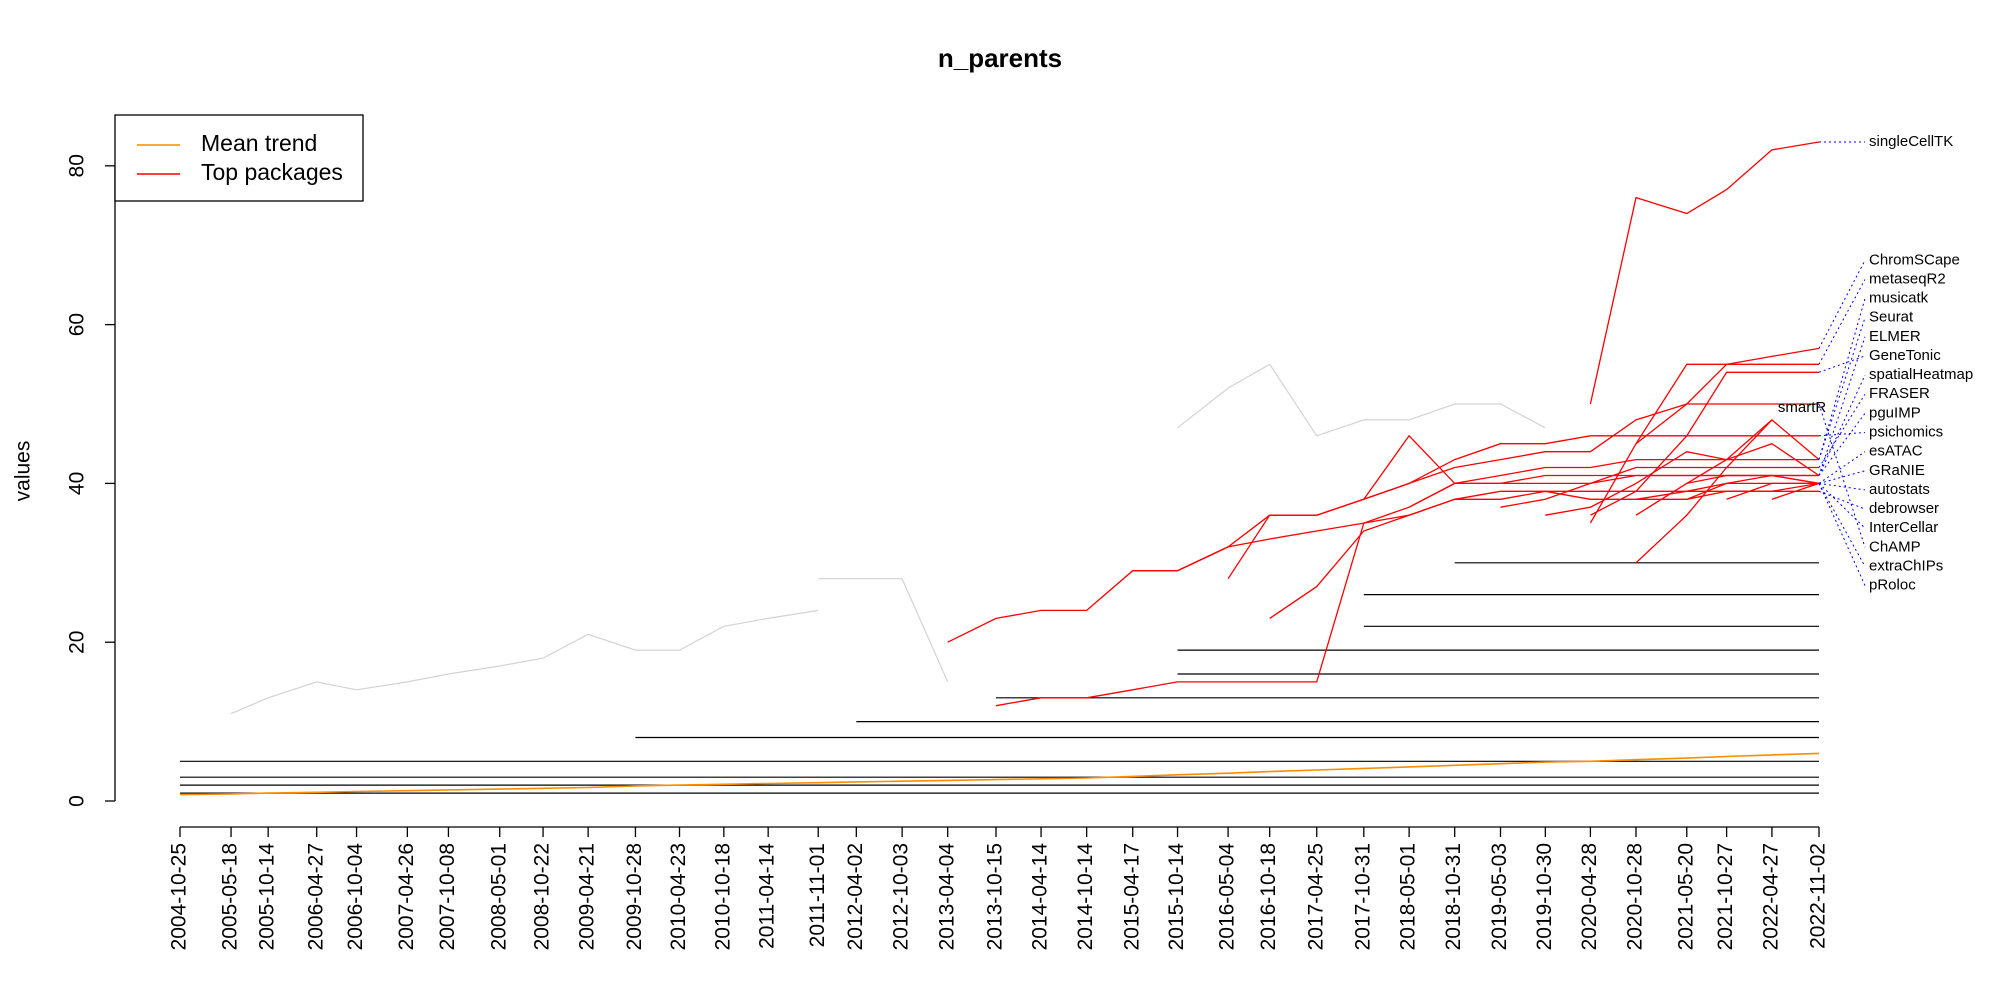  I want to click on y-tick-label: 60, so click(77, 324).